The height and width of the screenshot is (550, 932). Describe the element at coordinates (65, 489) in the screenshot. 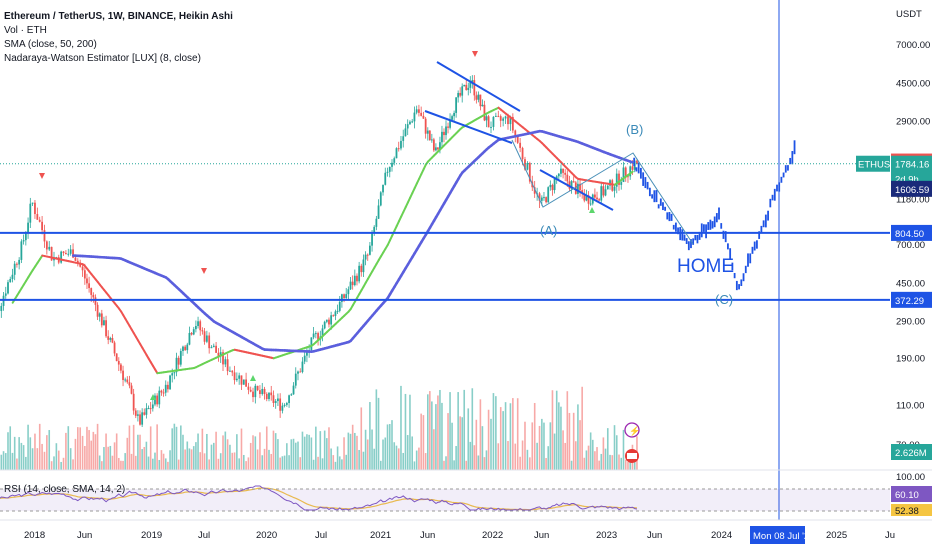

I see `rsi-legend: RSI (14, close, SMA, 14, 2)` at that location.